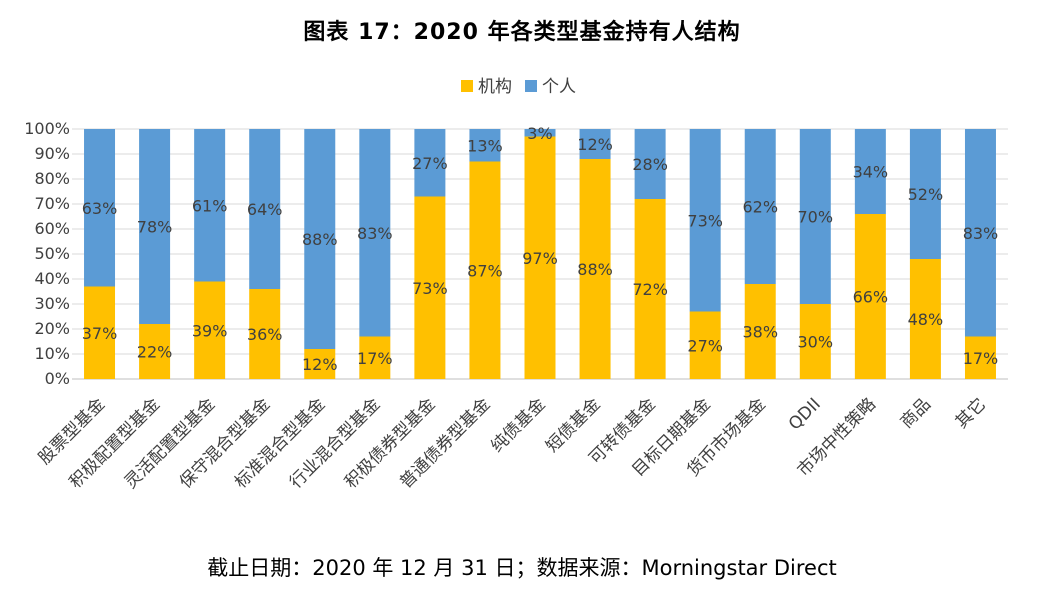  What do you see at coordinates (52, 203) in the screenshot?
I see `y-tick-label: 70%` at bounding box center [52, 203].